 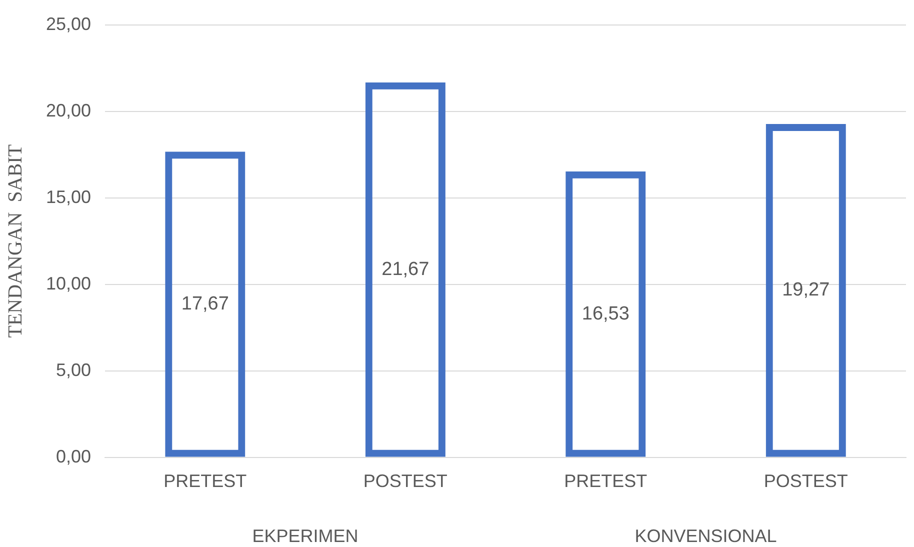 What do you see at coordinates (705, 536) in the screenshot?
I see `text: KONVENSIONAL` at bounding box center [705, 536].